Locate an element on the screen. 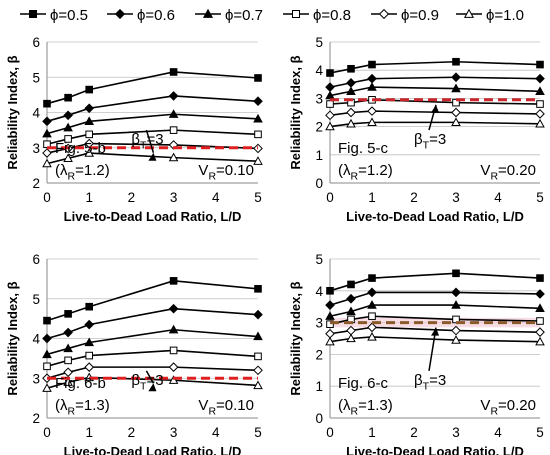 This screenshot has height=455, width=550. legend-item: ϕ=0.5 is located at coordinates (54, 15).